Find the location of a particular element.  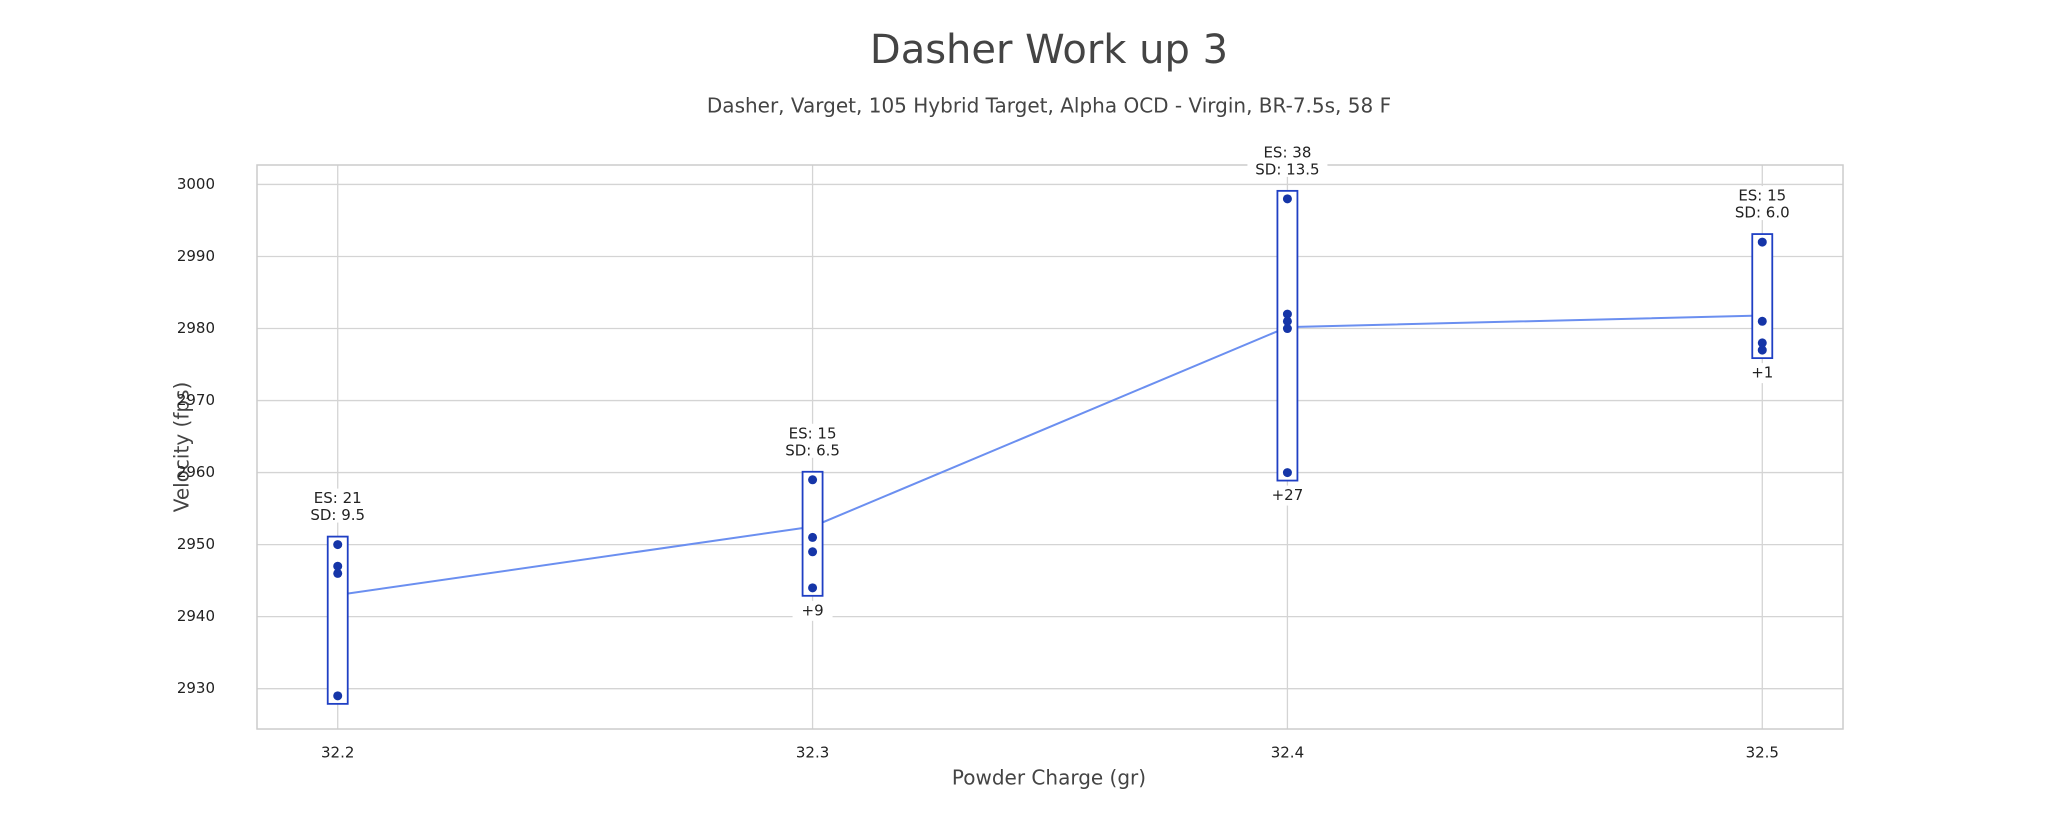

y-tick-label: 2970 is located at coordinates (196, 400).